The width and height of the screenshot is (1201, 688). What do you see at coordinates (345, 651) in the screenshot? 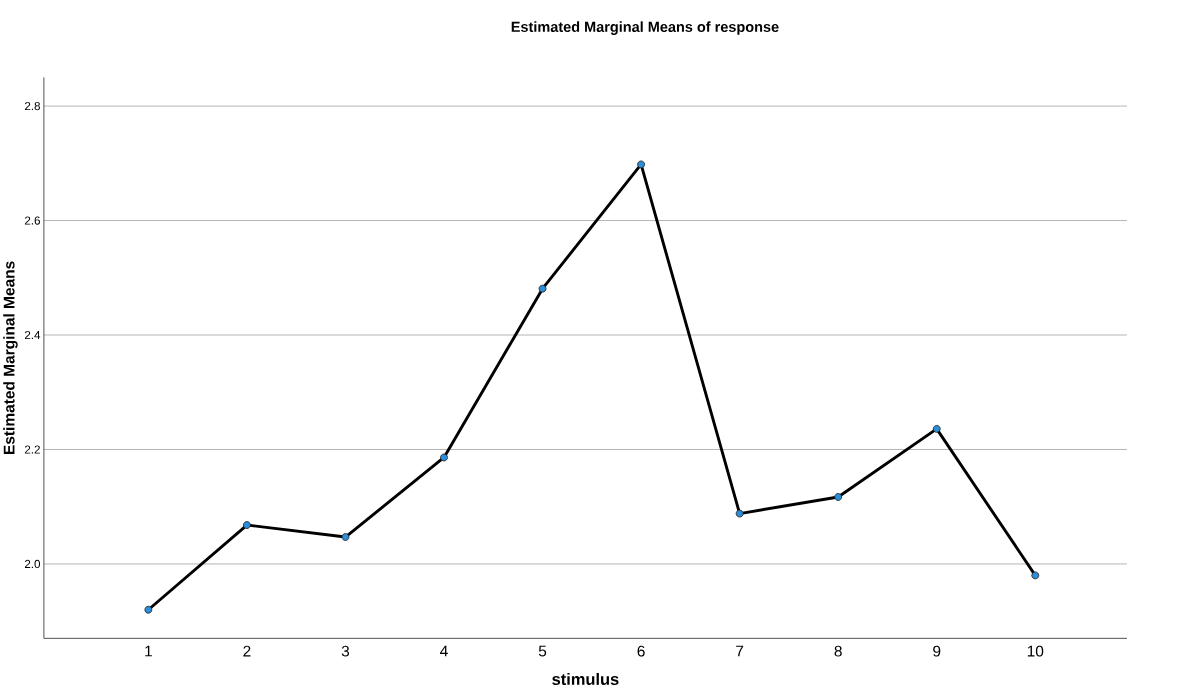
I see `x-tick-label: 3` at bounding box center [345, 651].